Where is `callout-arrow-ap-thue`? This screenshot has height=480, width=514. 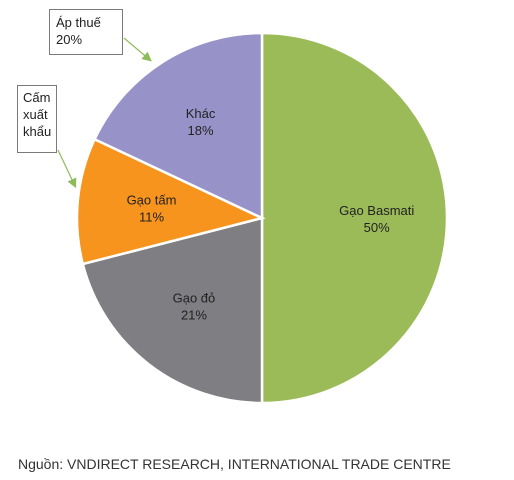
callout-arrow-ap-thue is located at coordinates (137, 49).